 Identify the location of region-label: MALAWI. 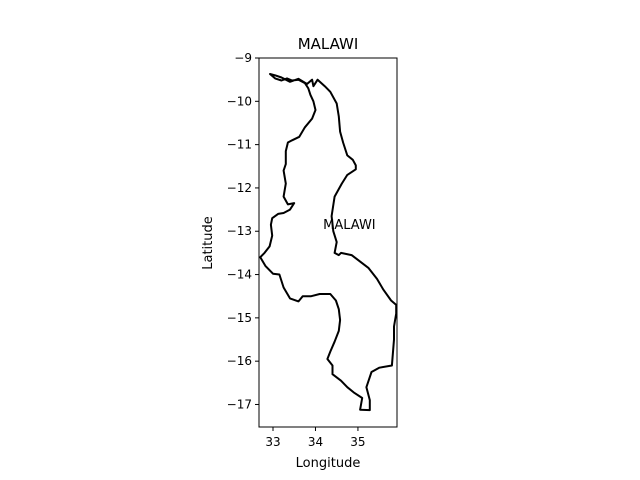
(349, 225).